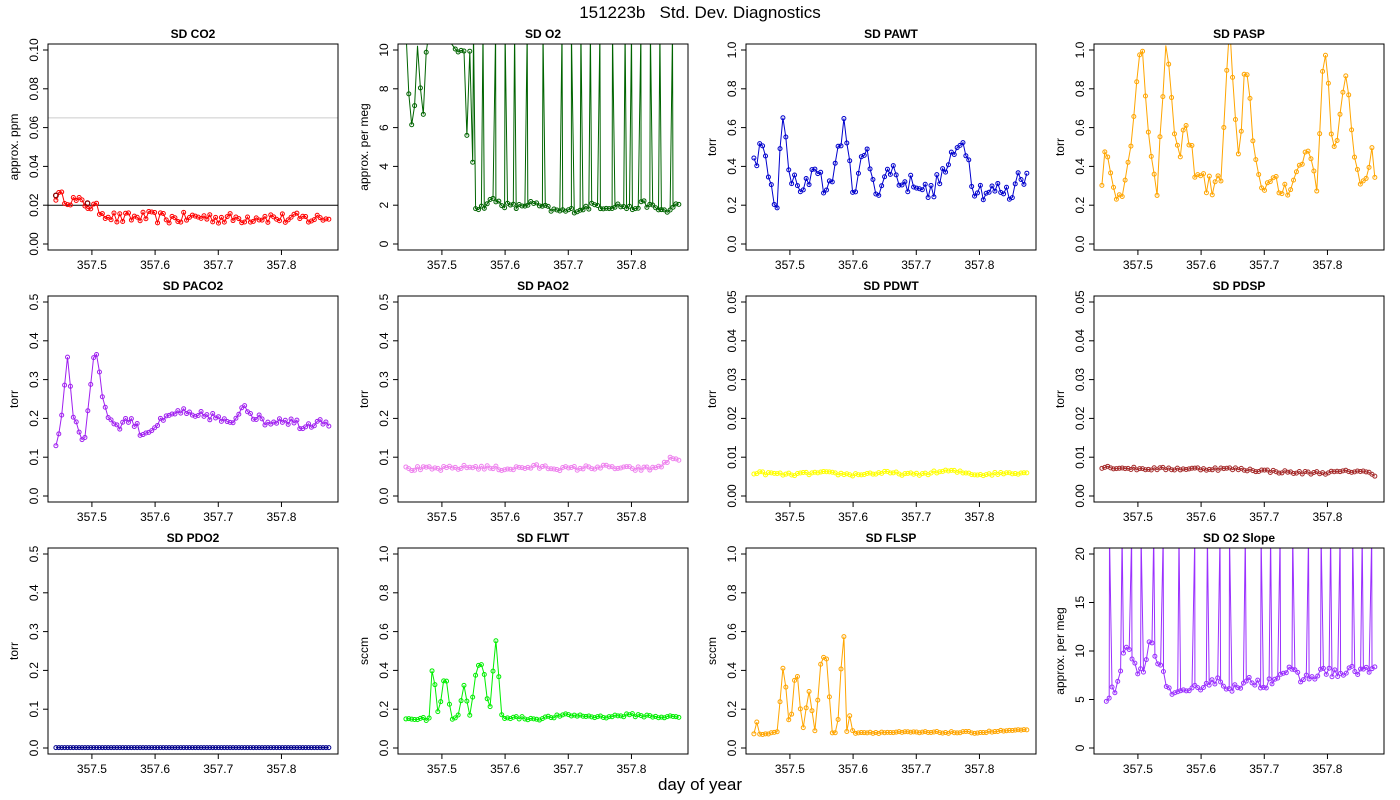 The image size is (1400, 800). I want to click on y-tick-label: 1.0, so click(732, 49).